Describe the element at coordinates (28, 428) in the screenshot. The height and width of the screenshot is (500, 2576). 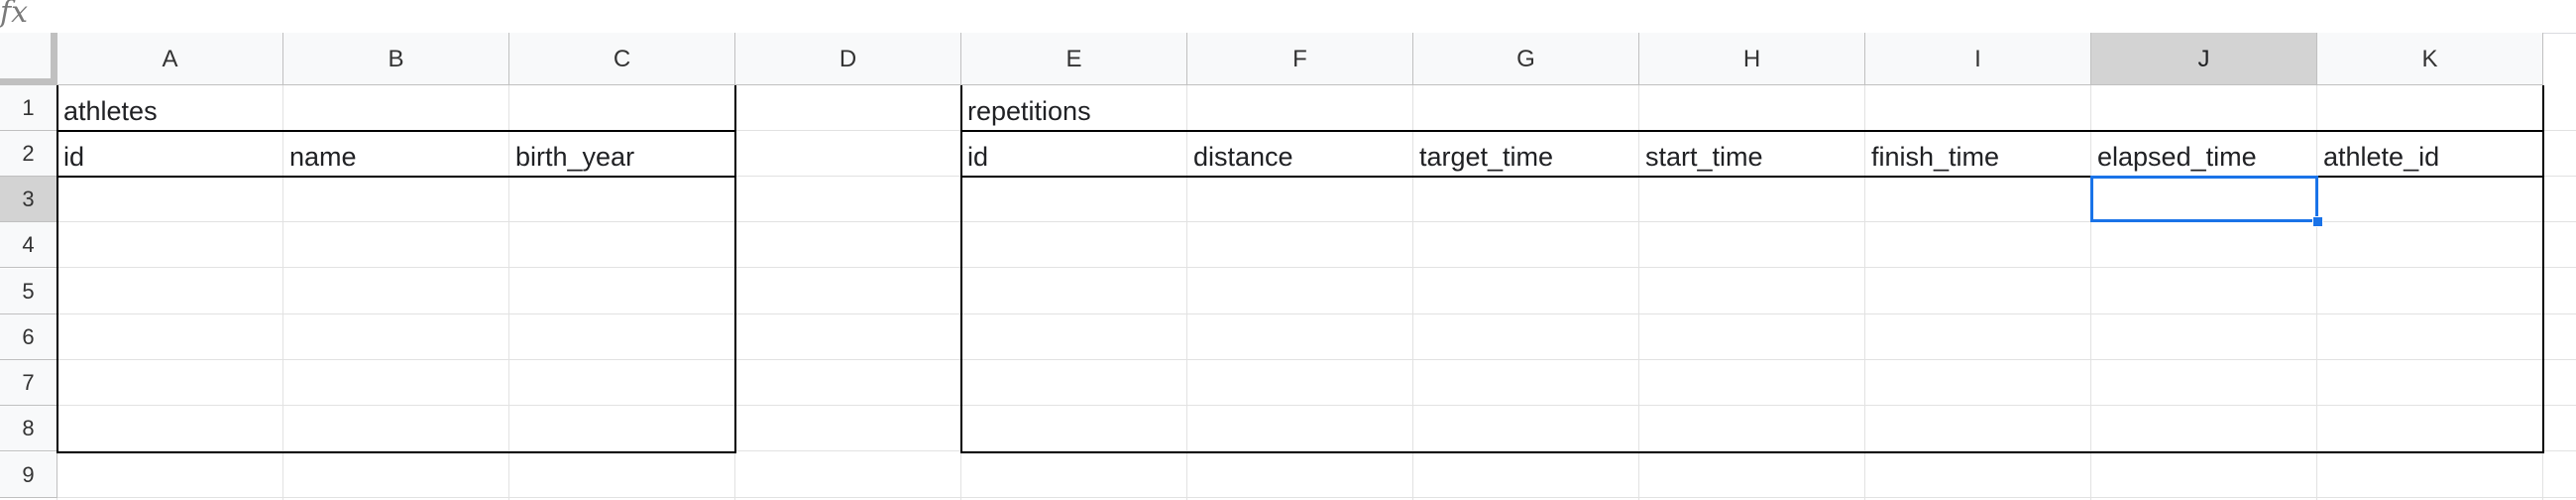
I see `row-header-8: 8` at that location.